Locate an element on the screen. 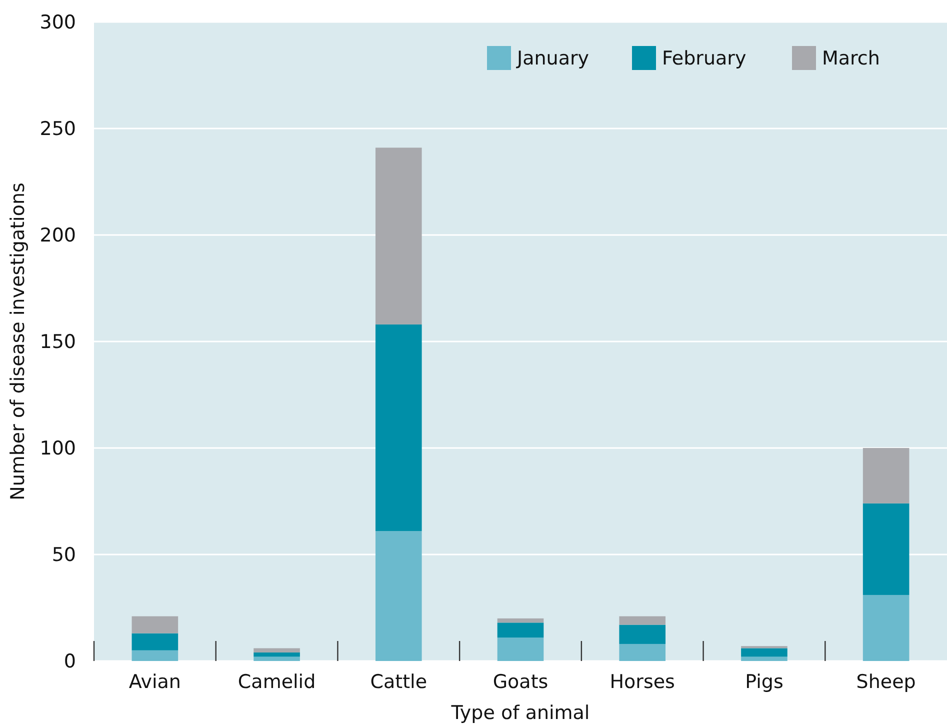 Image resolution: width=947 pixels, height=727 pixels. x-axis-title: Type of animal is located at coordinates (520, 713).